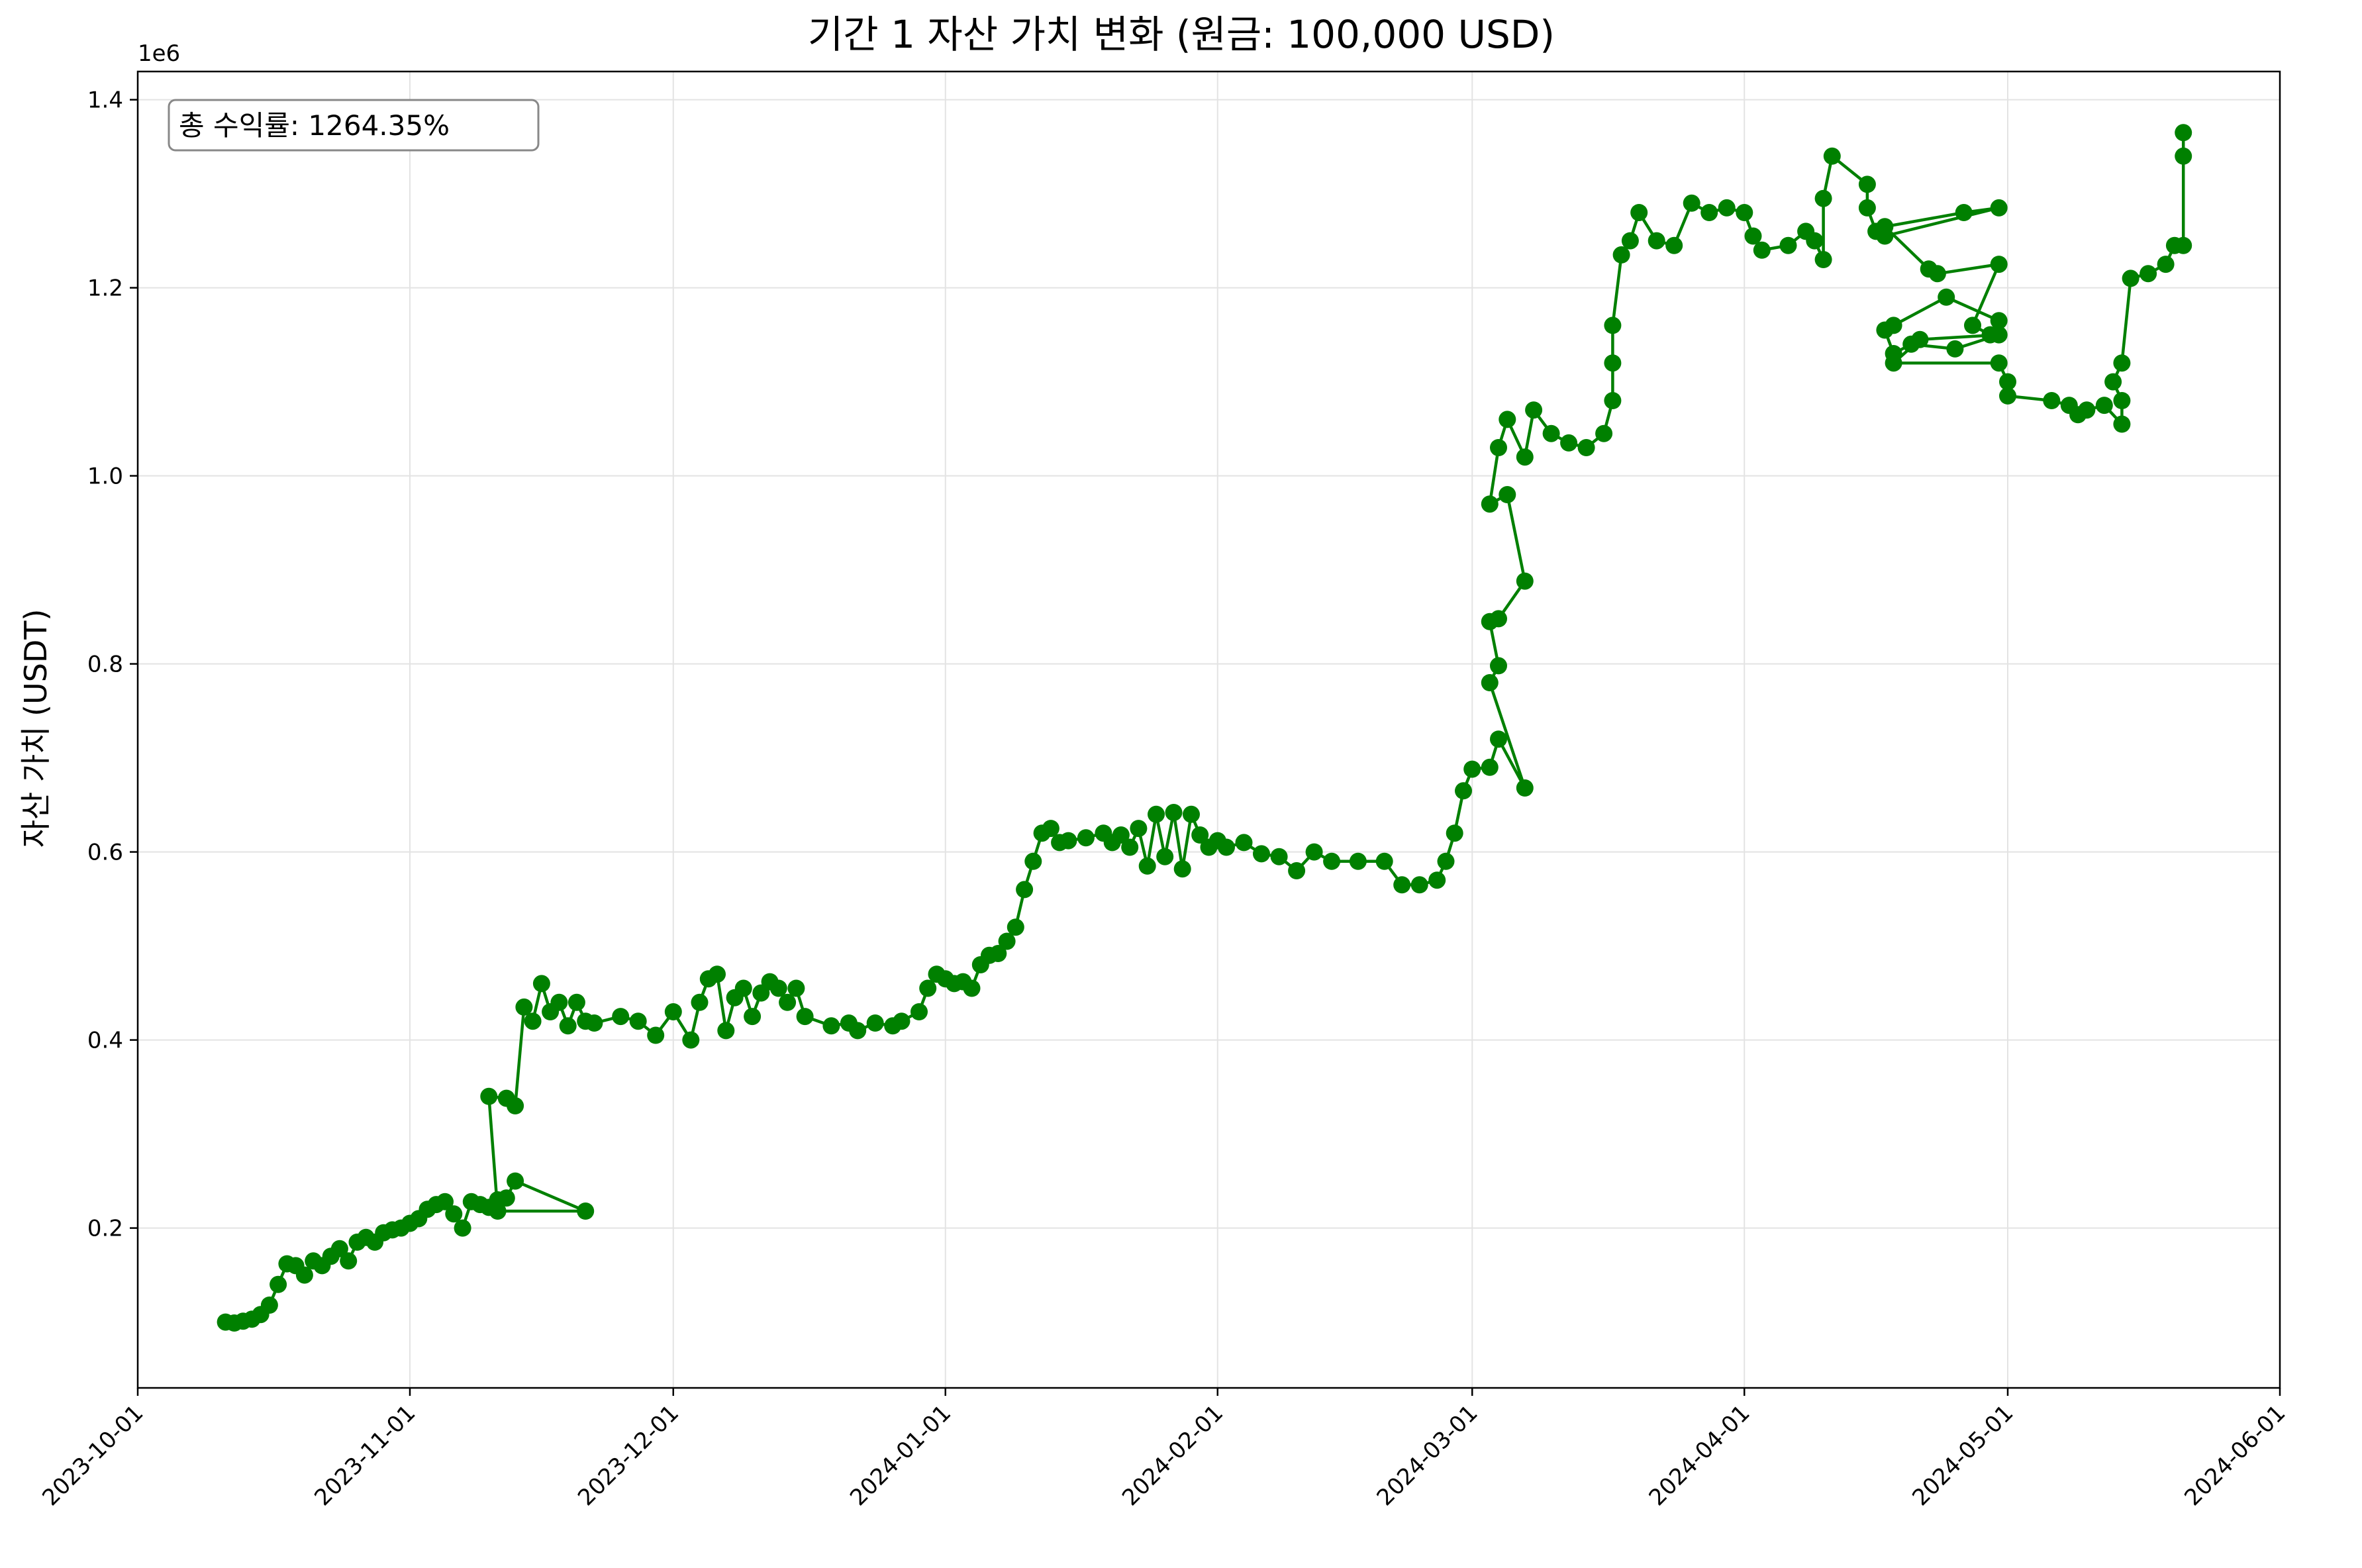 The height and width of the screenshot is (1568, 2362). I want to click on y-tick-label: 0.8, so click(105, 665).